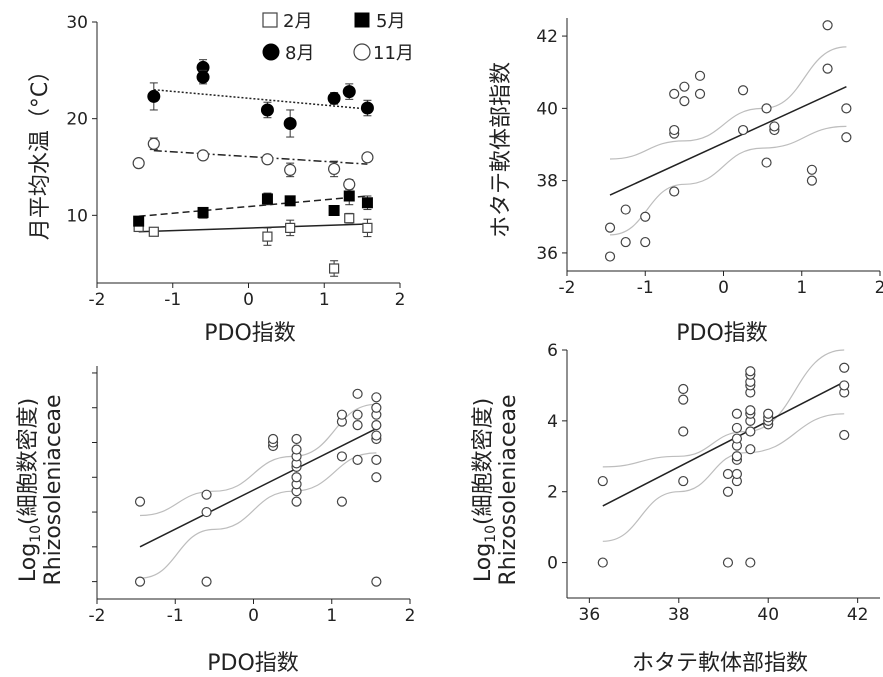 This screenshot has height=677, width=883. What do you see at coordinates (40, 150) in the screenshot?
I see `temperature-y-title: 月平均水温（°C）` at bounding box center [40, 150].